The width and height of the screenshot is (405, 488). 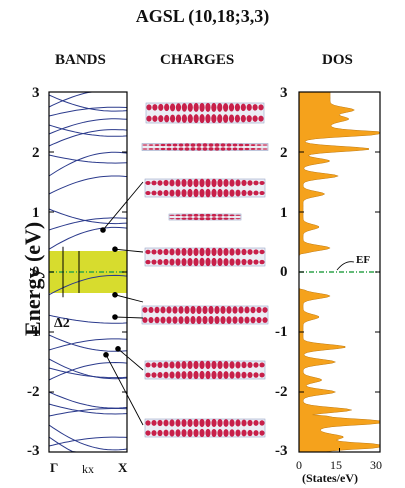 What do you see at coordinates (36, 153) in the screenshot?
I see `ytick-2: 2` at bounding box center [36, 153].